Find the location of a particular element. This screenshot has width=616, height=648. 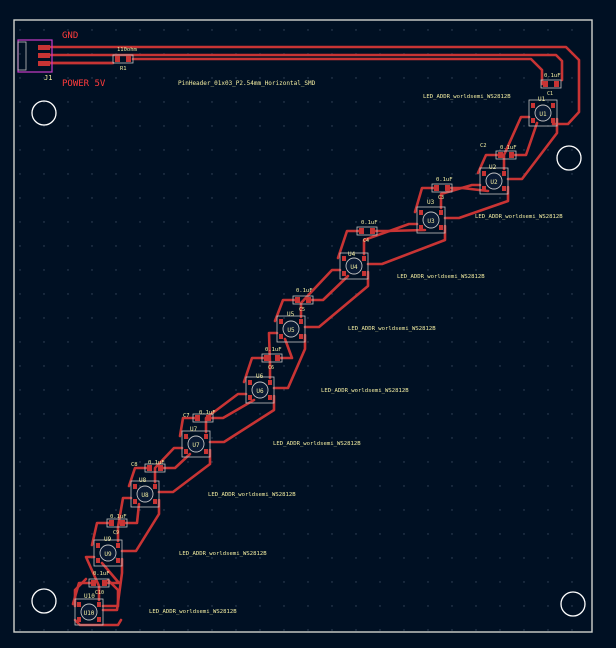

led-ref-center: U4 is located at coordinates (354, 267).